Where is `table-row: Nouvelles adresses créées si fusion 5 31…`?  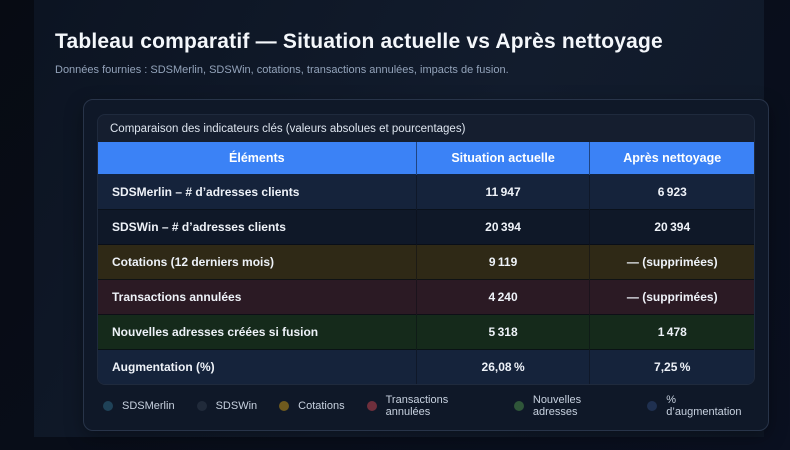
table-row: Nouvelles adresses créées si fusion 5 31… is located at coordinates (426, 332).